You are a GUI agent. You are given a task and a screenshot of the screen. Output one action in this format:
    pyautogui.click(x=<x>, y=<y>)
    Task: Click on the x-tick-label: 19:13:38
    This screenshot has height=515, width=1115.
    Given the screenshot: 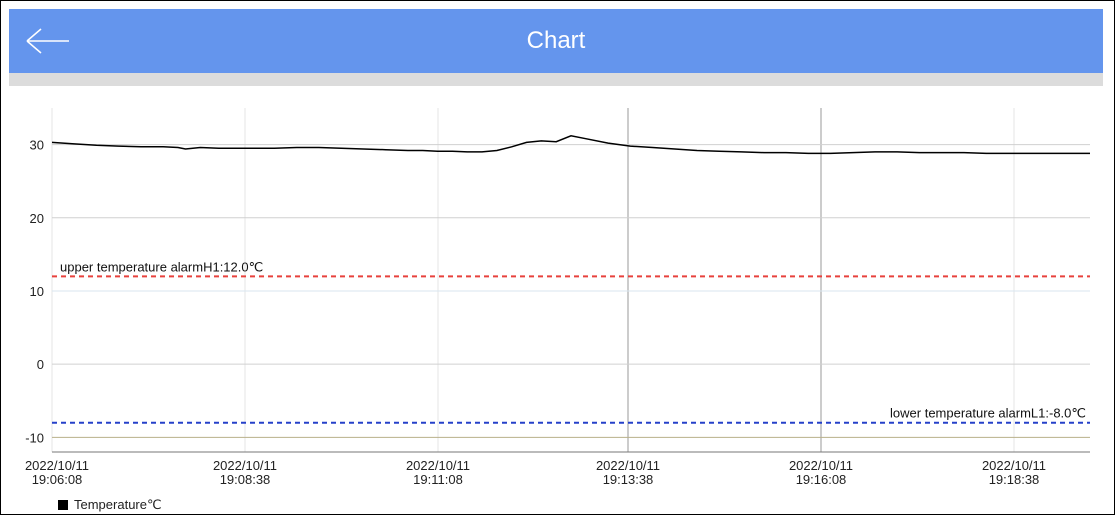 What is the action you would take?
    pyautogui.click(x=628, y=479)
    